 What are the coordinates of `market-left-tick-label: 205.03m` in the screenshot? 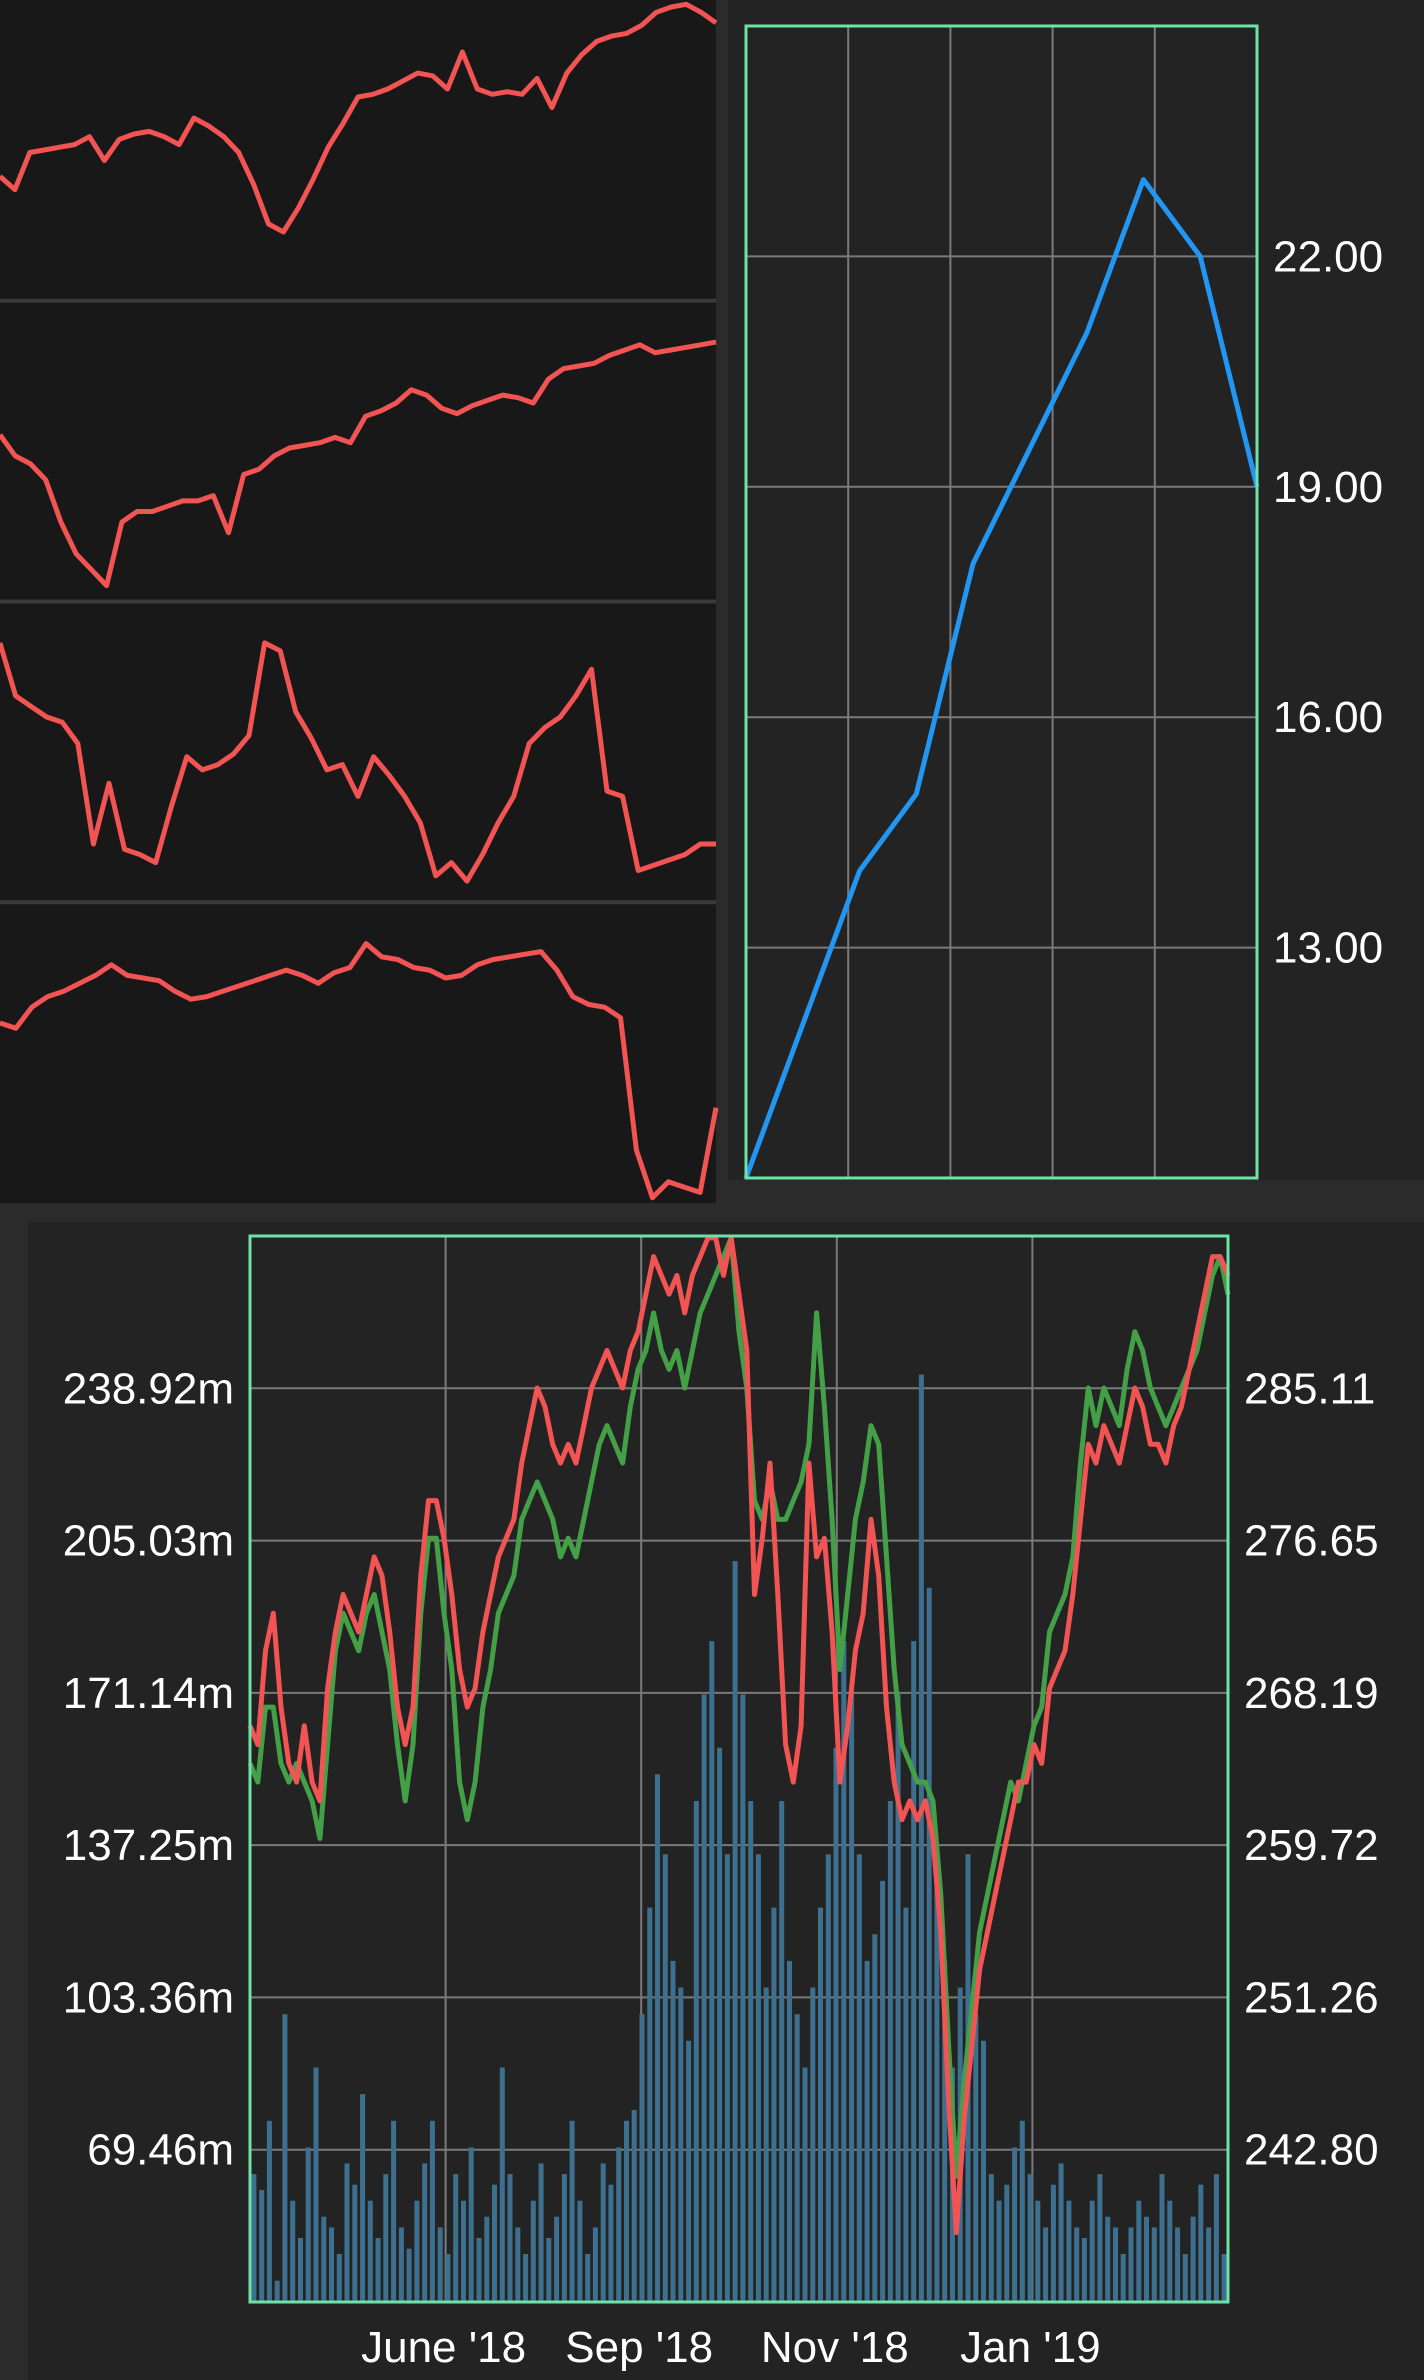 It's located at (148, 1541).